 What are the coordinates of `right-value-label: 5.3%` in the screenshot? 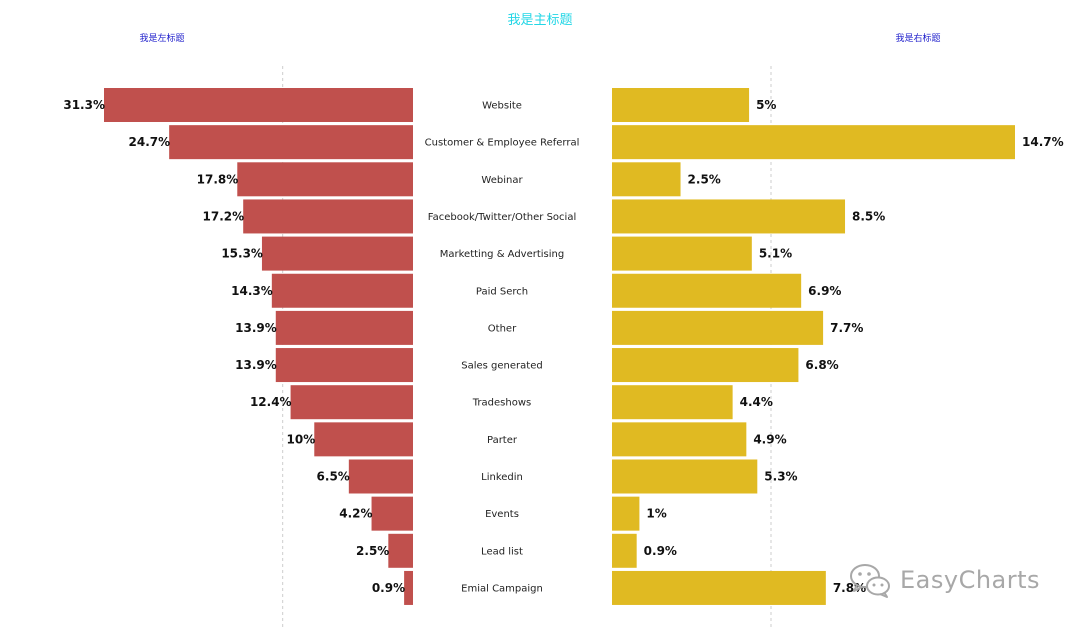 It's located at (780, 477).